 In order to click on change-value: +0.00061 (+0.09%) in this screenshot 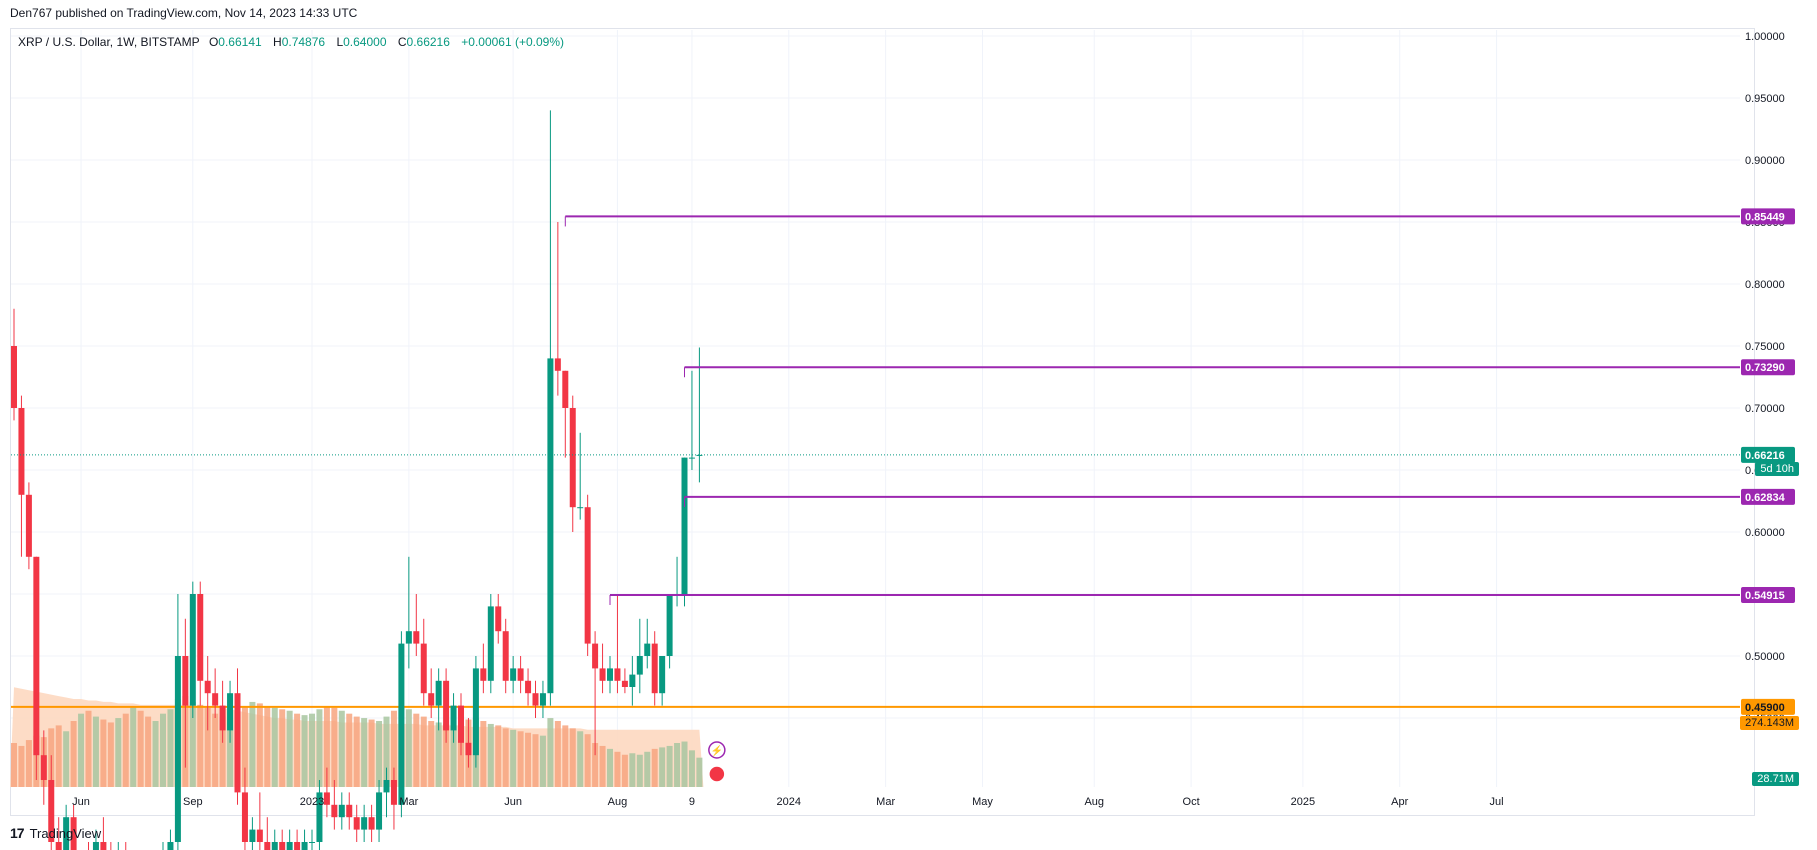, I will do `click(513, 42)`.